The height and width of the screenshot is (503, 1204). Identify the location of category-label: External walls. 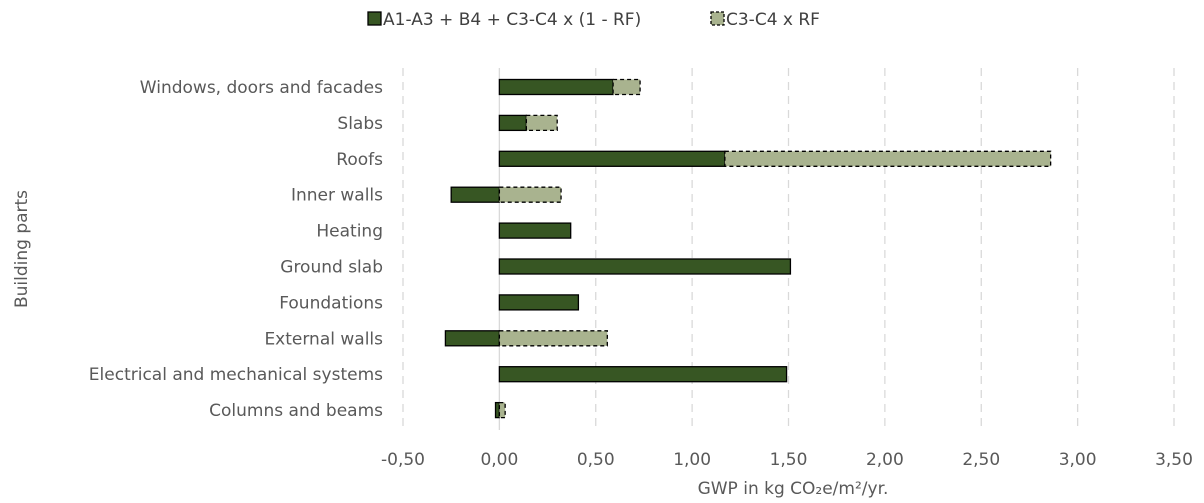
(323, 339).